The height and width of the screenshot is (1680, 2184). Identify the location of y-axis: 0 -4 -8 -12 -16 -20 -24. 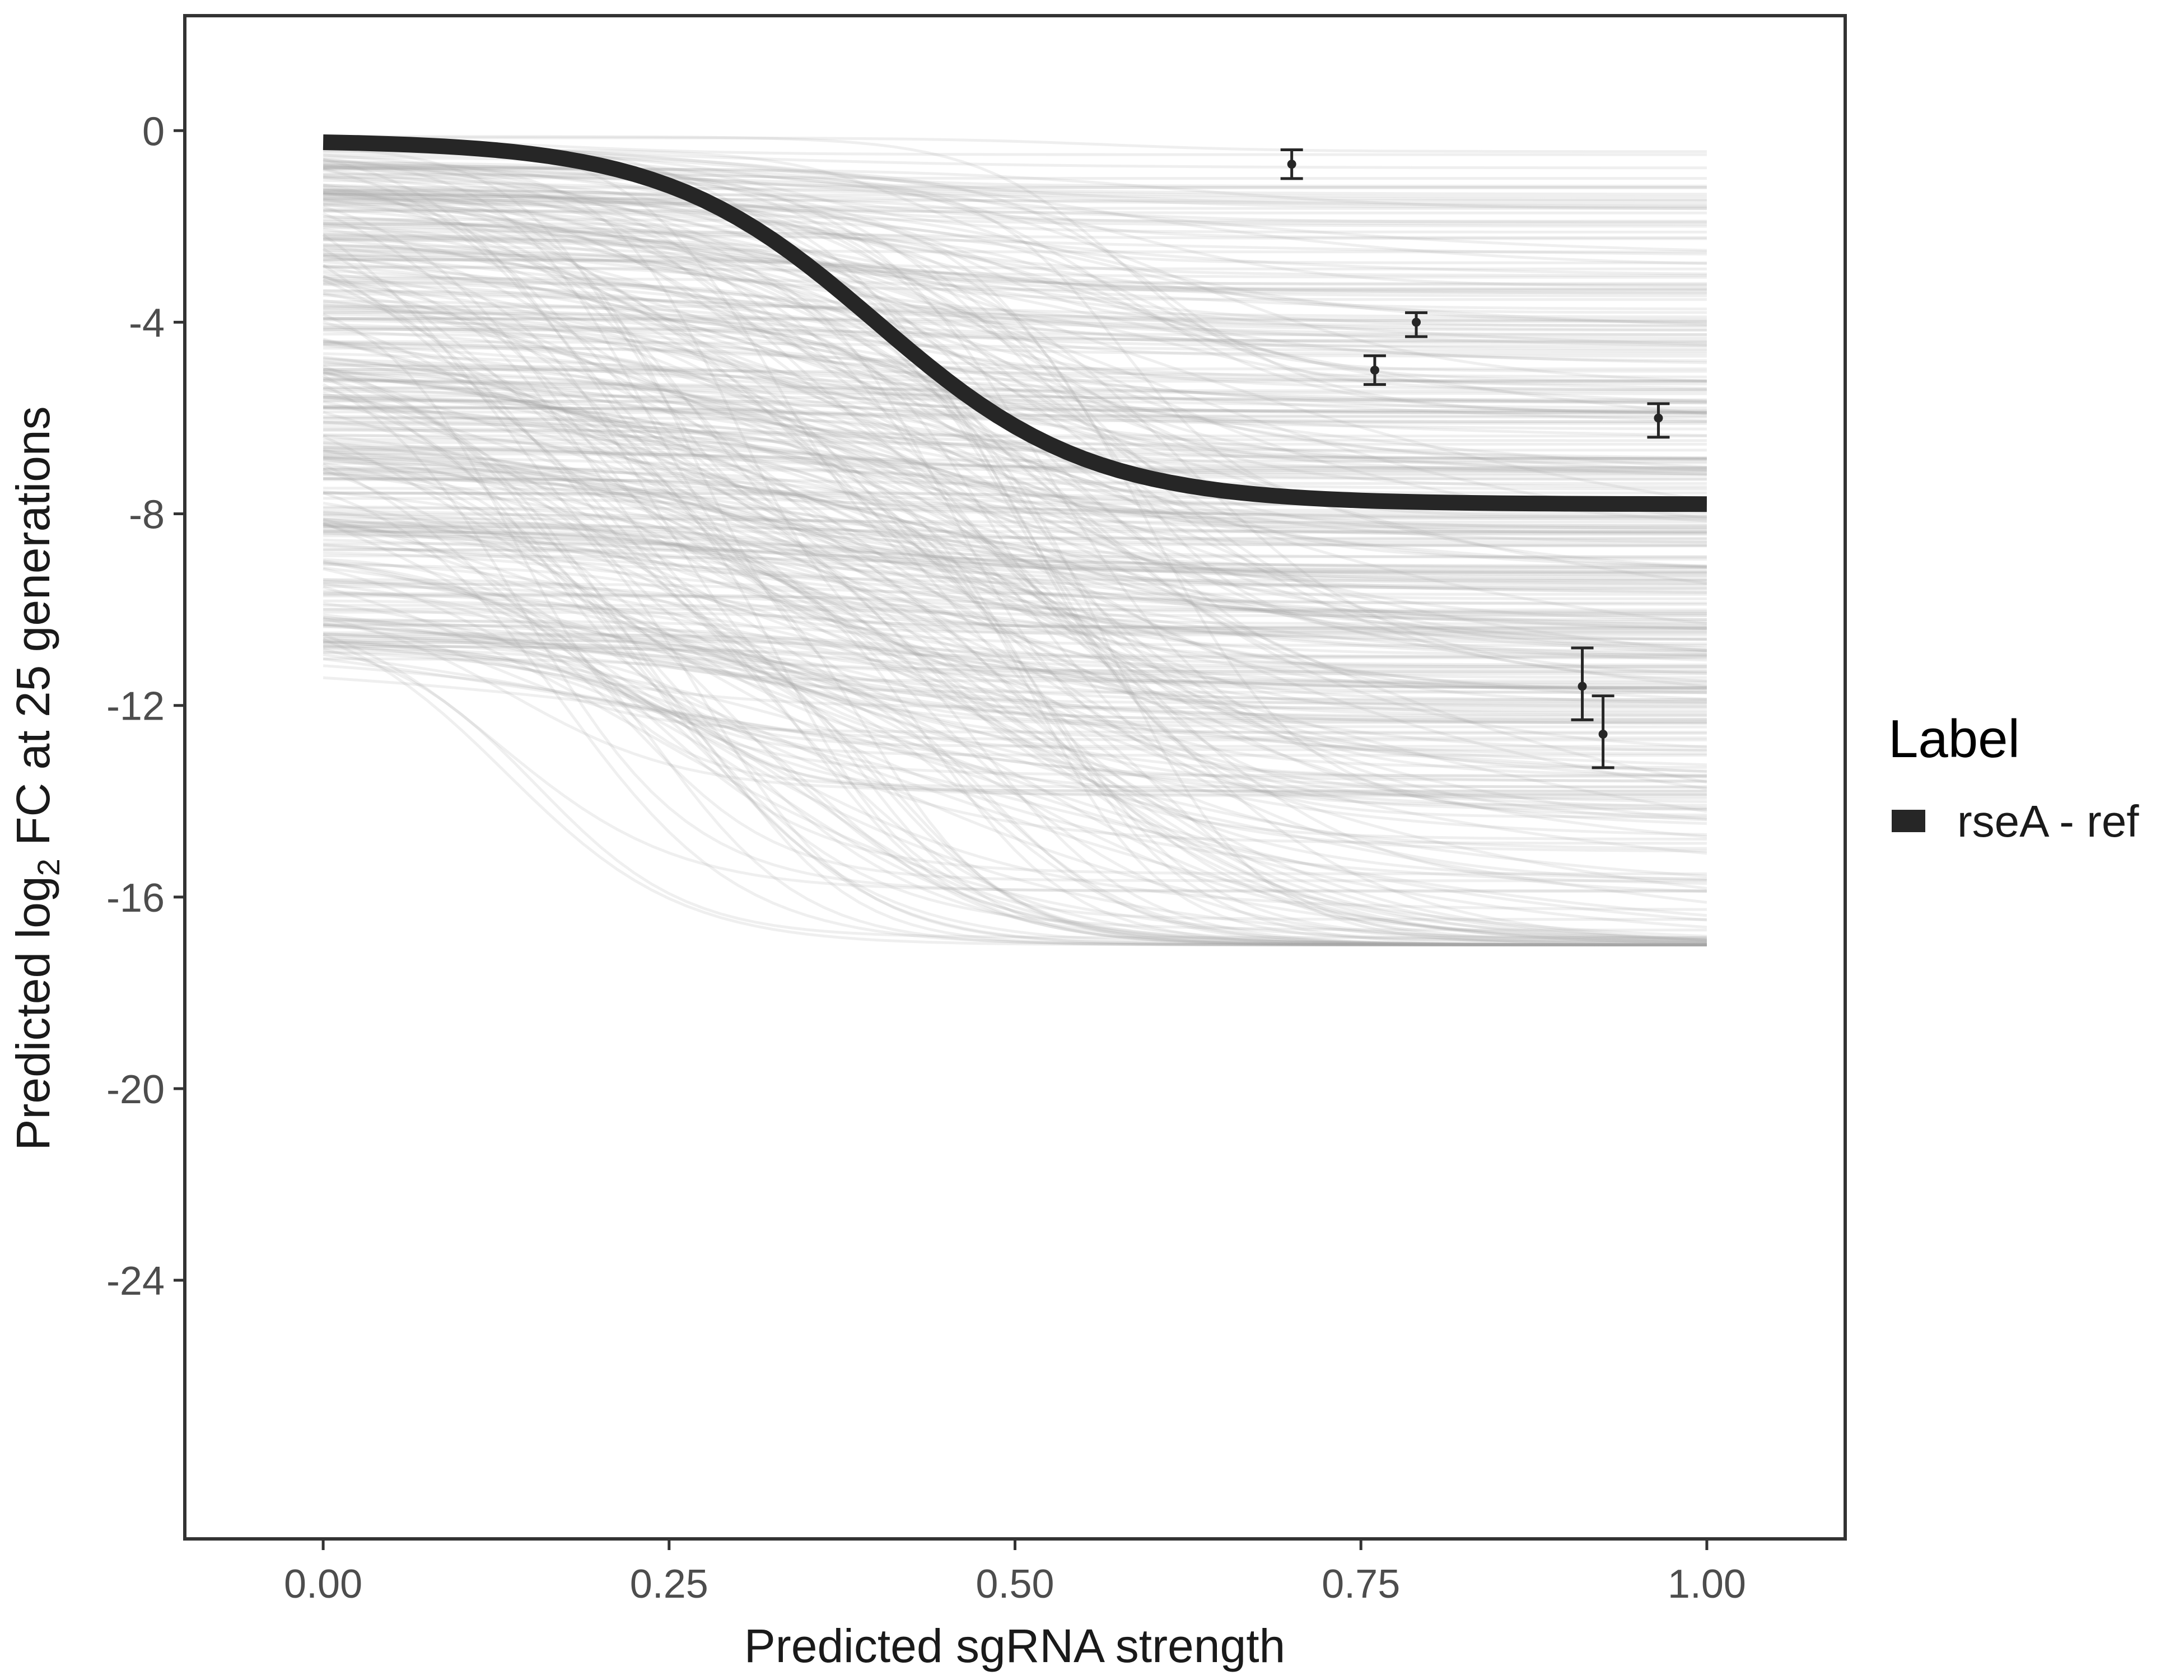
(146, 707).